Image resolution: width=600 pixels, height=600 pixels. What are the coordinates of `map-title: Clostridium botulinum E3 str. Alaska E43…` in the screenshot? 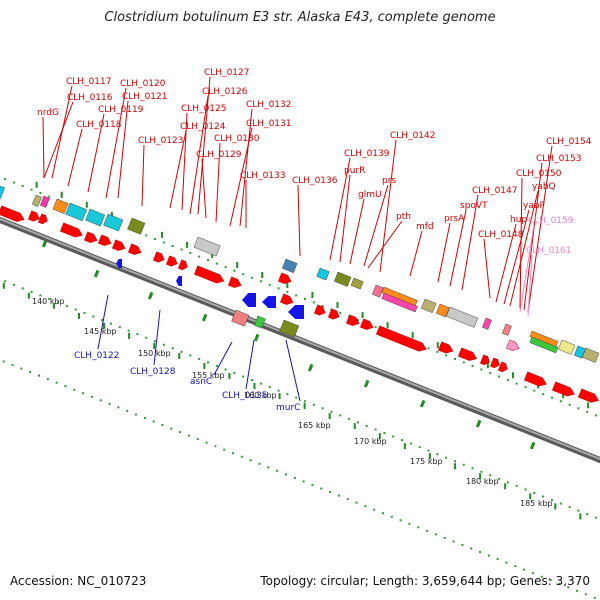 It's located at (300, 17).